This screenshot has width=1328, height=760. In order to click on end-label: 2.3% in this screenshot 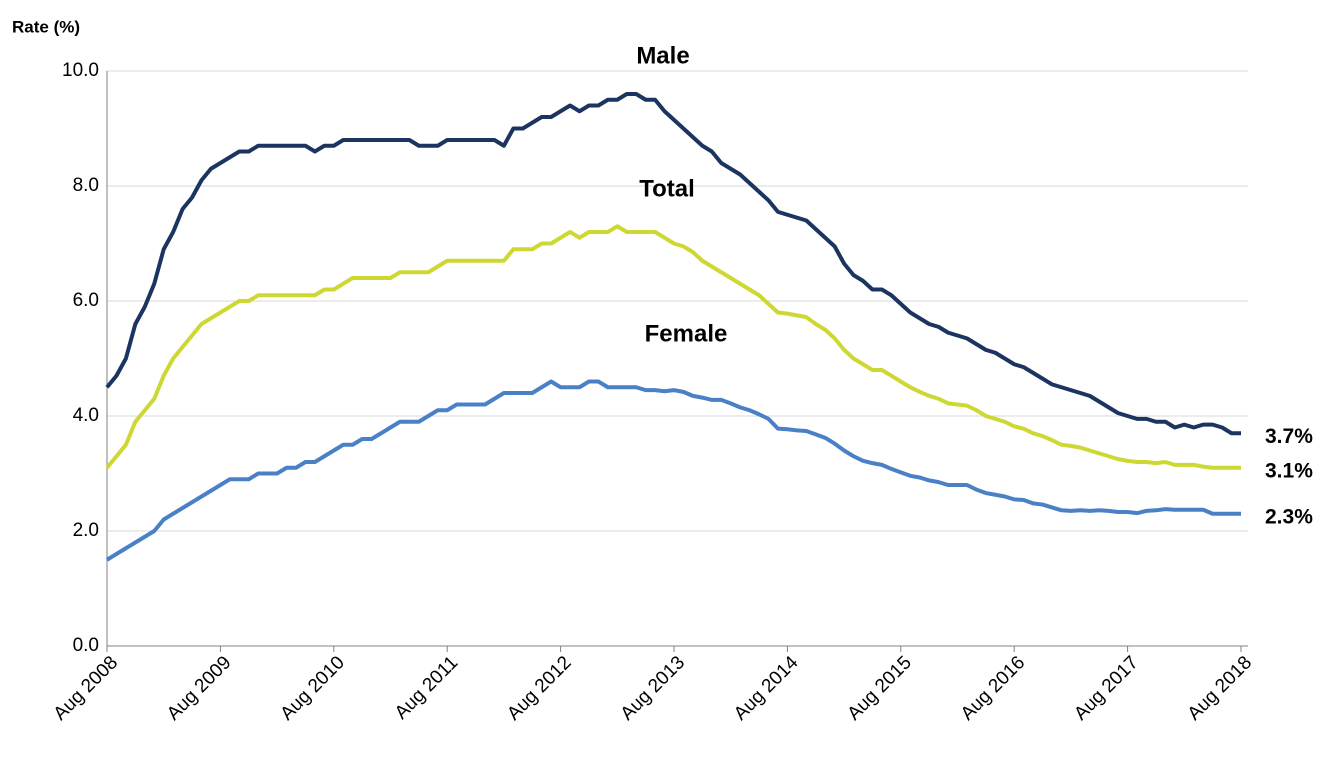, I will do `click(1289, 516)`.